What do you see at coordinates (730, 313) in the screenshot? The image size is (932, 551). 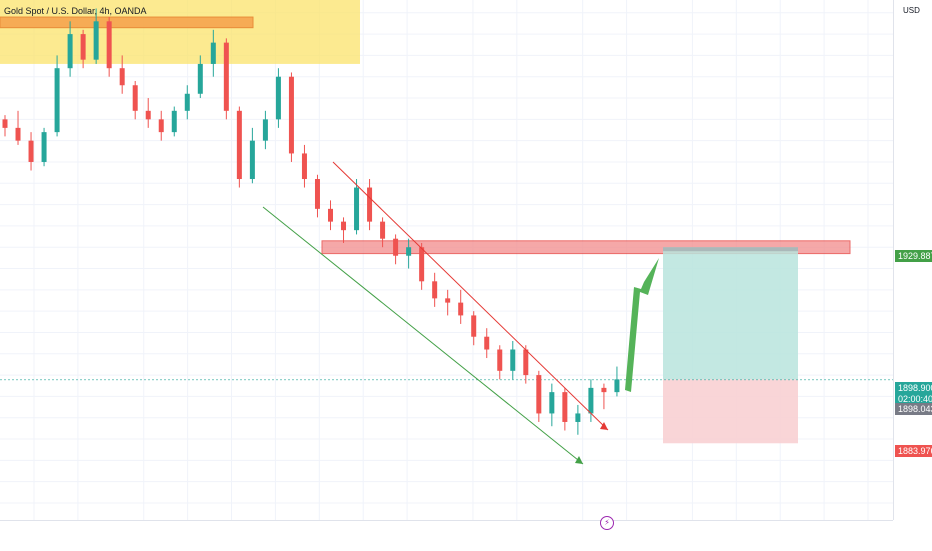 I see `target-zone` at bounding box center [730, 313].